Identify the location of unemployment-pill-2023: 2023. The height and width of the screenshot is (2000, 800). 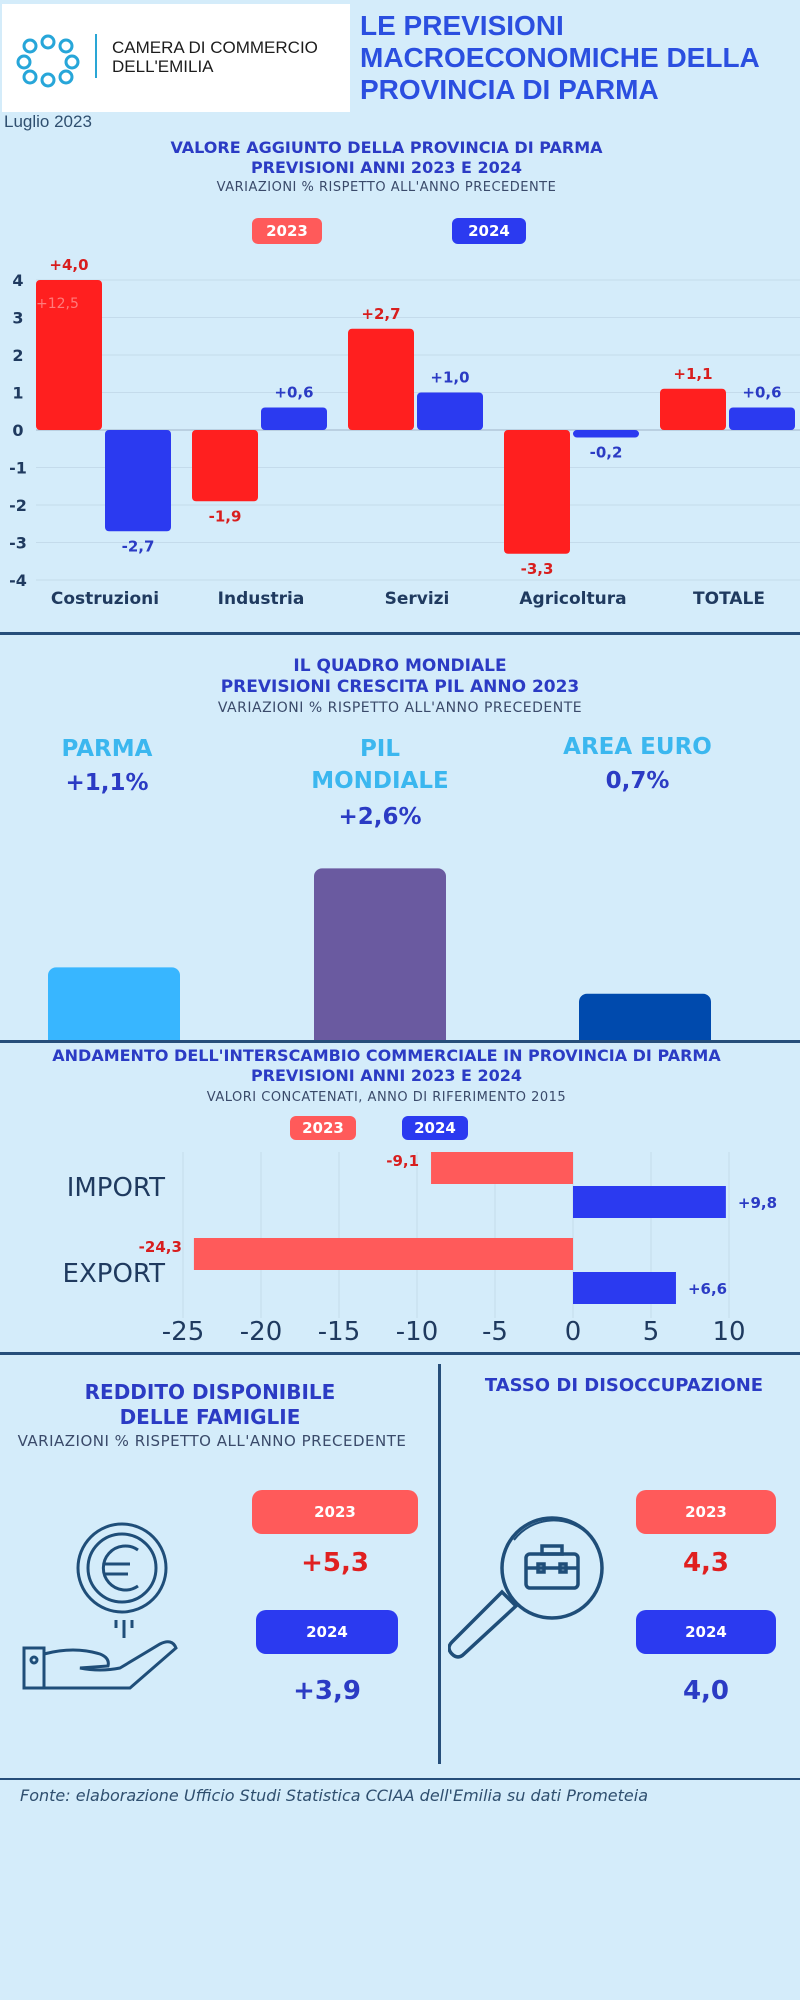
(706, 1512).